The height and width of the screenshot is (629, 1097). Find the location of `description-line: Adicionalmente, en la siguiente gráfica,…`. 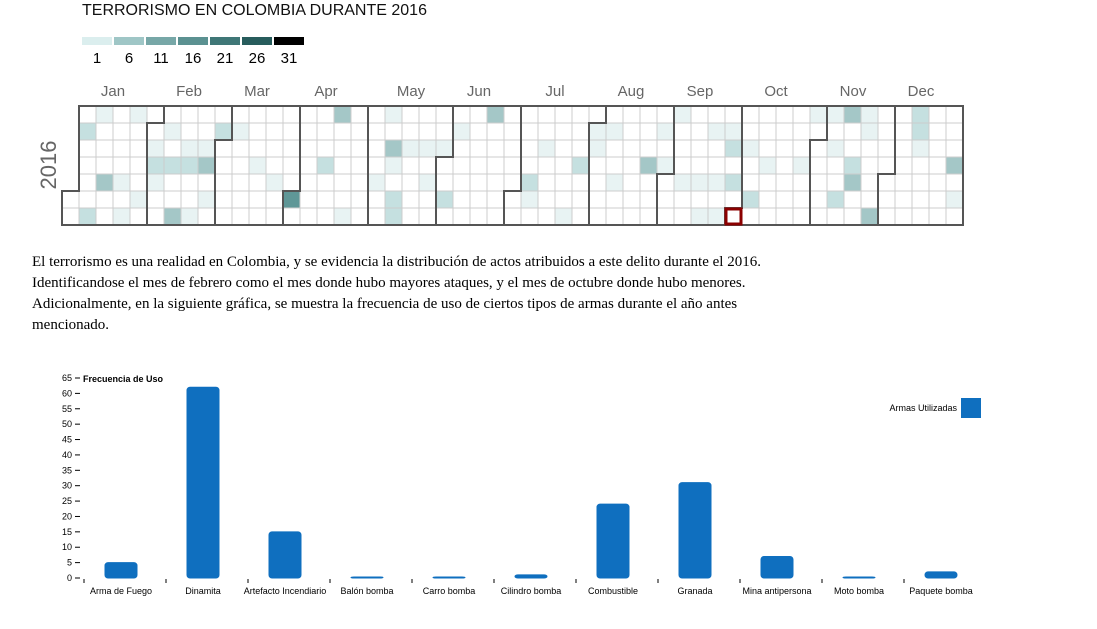

description-line: Adicionalmente, en la siguiente gráfica,… is located at coordinates (385, 304).